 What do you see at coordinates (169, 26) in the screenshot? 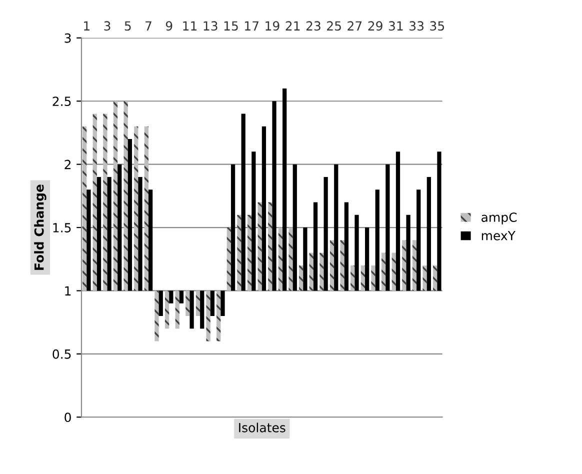
I see `x-tick-label: 9` at bounding box center [169, 26].